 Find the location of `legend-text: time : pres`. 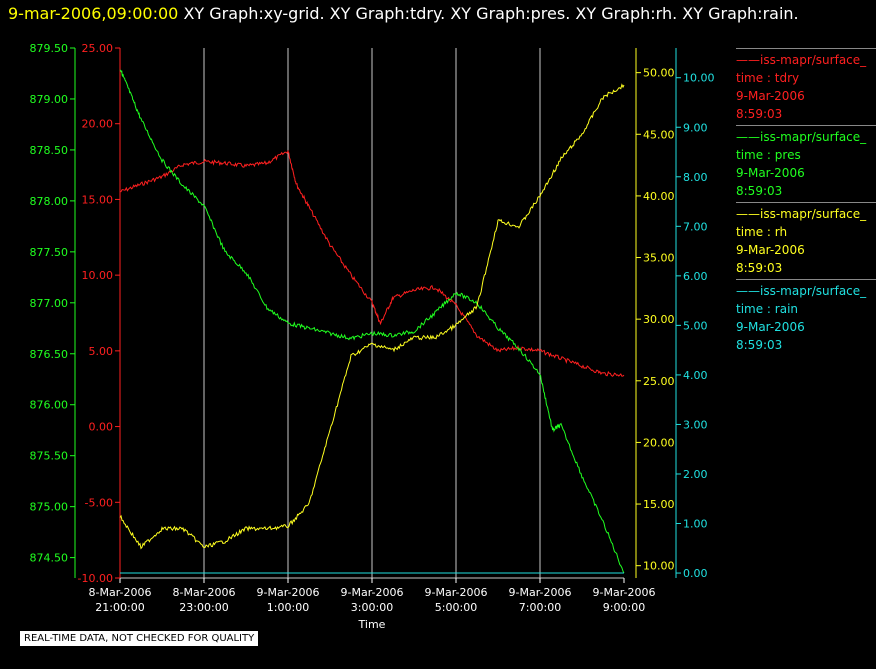

legend-text: time : pres is located at coordinates (768, 155).